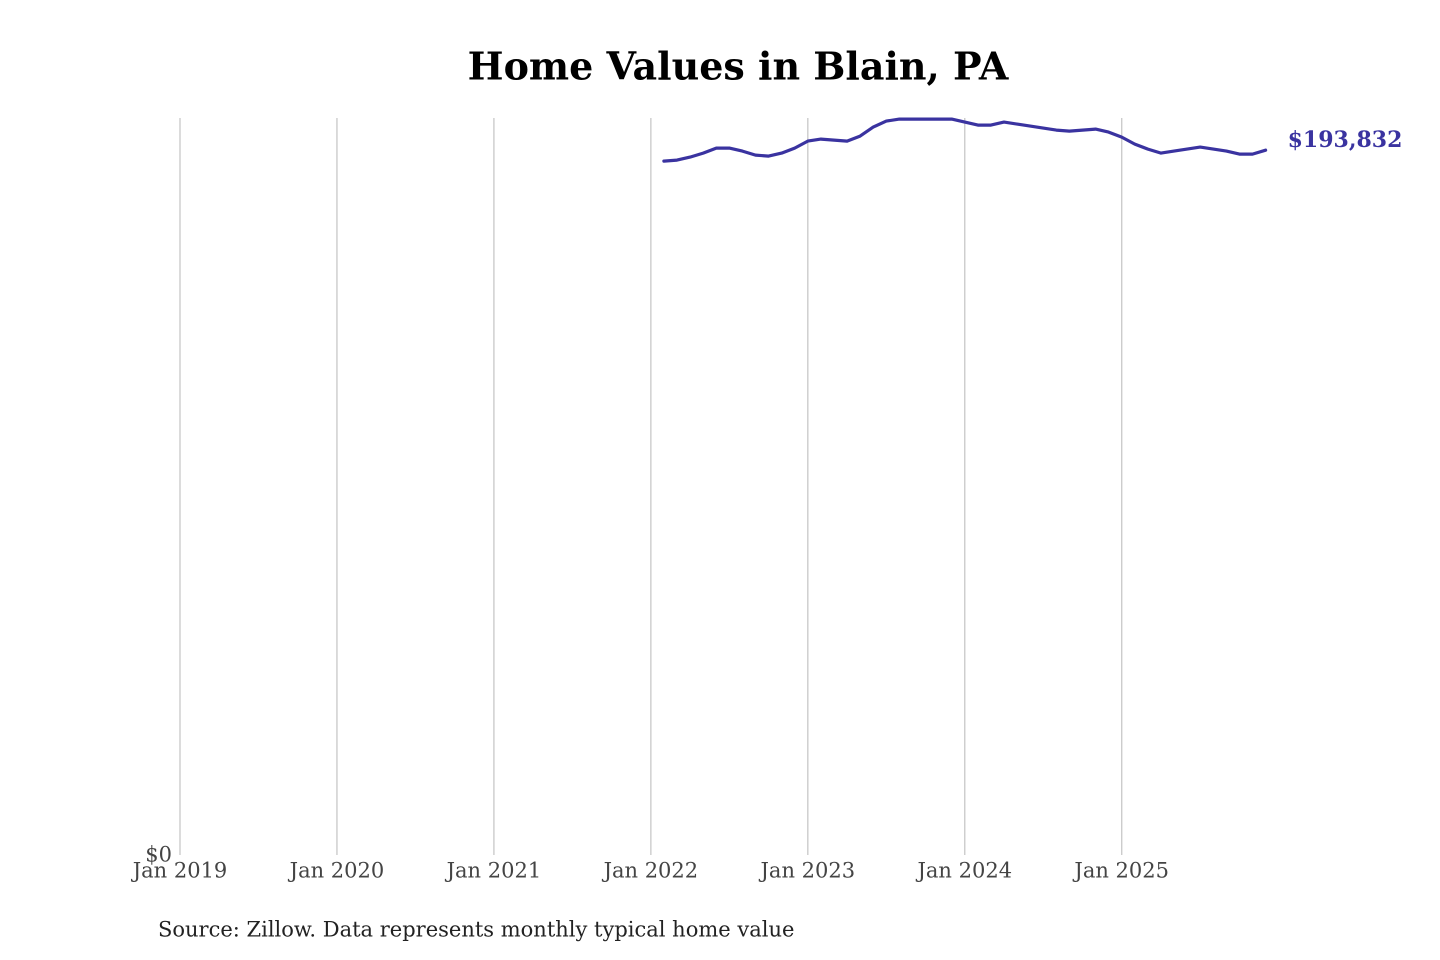  What do you see at coordinates (1120, 871) in the screenshot?
I see `x-tick-label: Jan 2025` at bounding box center [1120, 871].